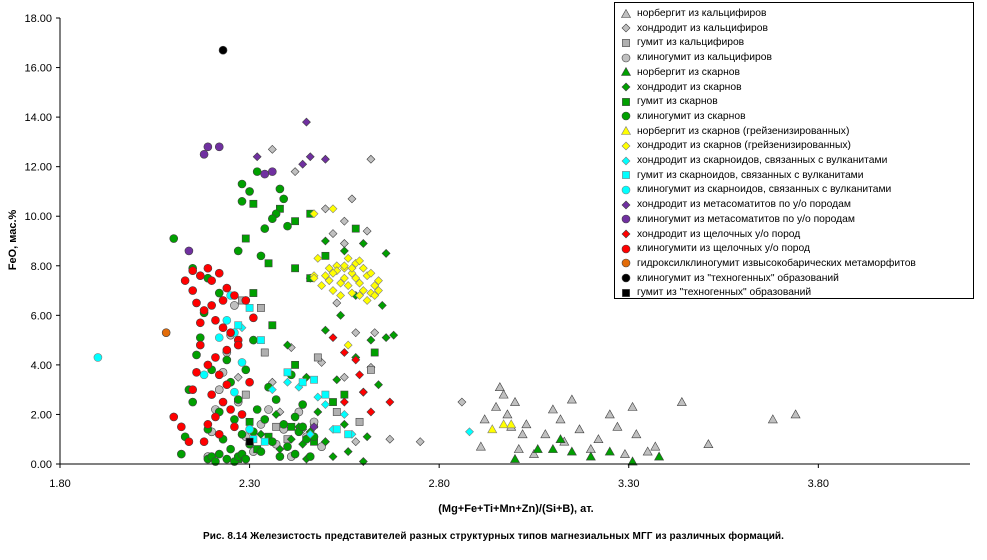  What do you see at coordinates (681, 42) in the screenshot?
I see `legend-item: гумит из кальцифиров` at bounding box center [681, 42].